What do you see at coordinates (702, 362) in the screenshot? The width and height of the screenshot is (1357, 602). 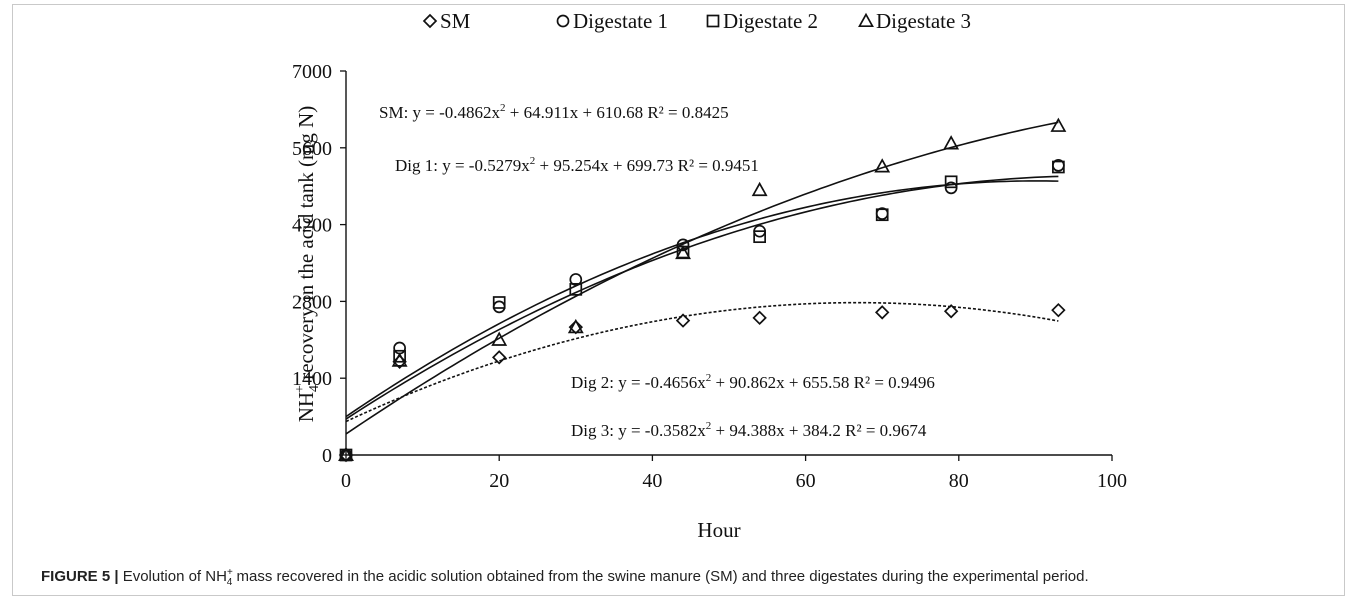 I see `trend-line-sm` at bounding box center [702, 362].